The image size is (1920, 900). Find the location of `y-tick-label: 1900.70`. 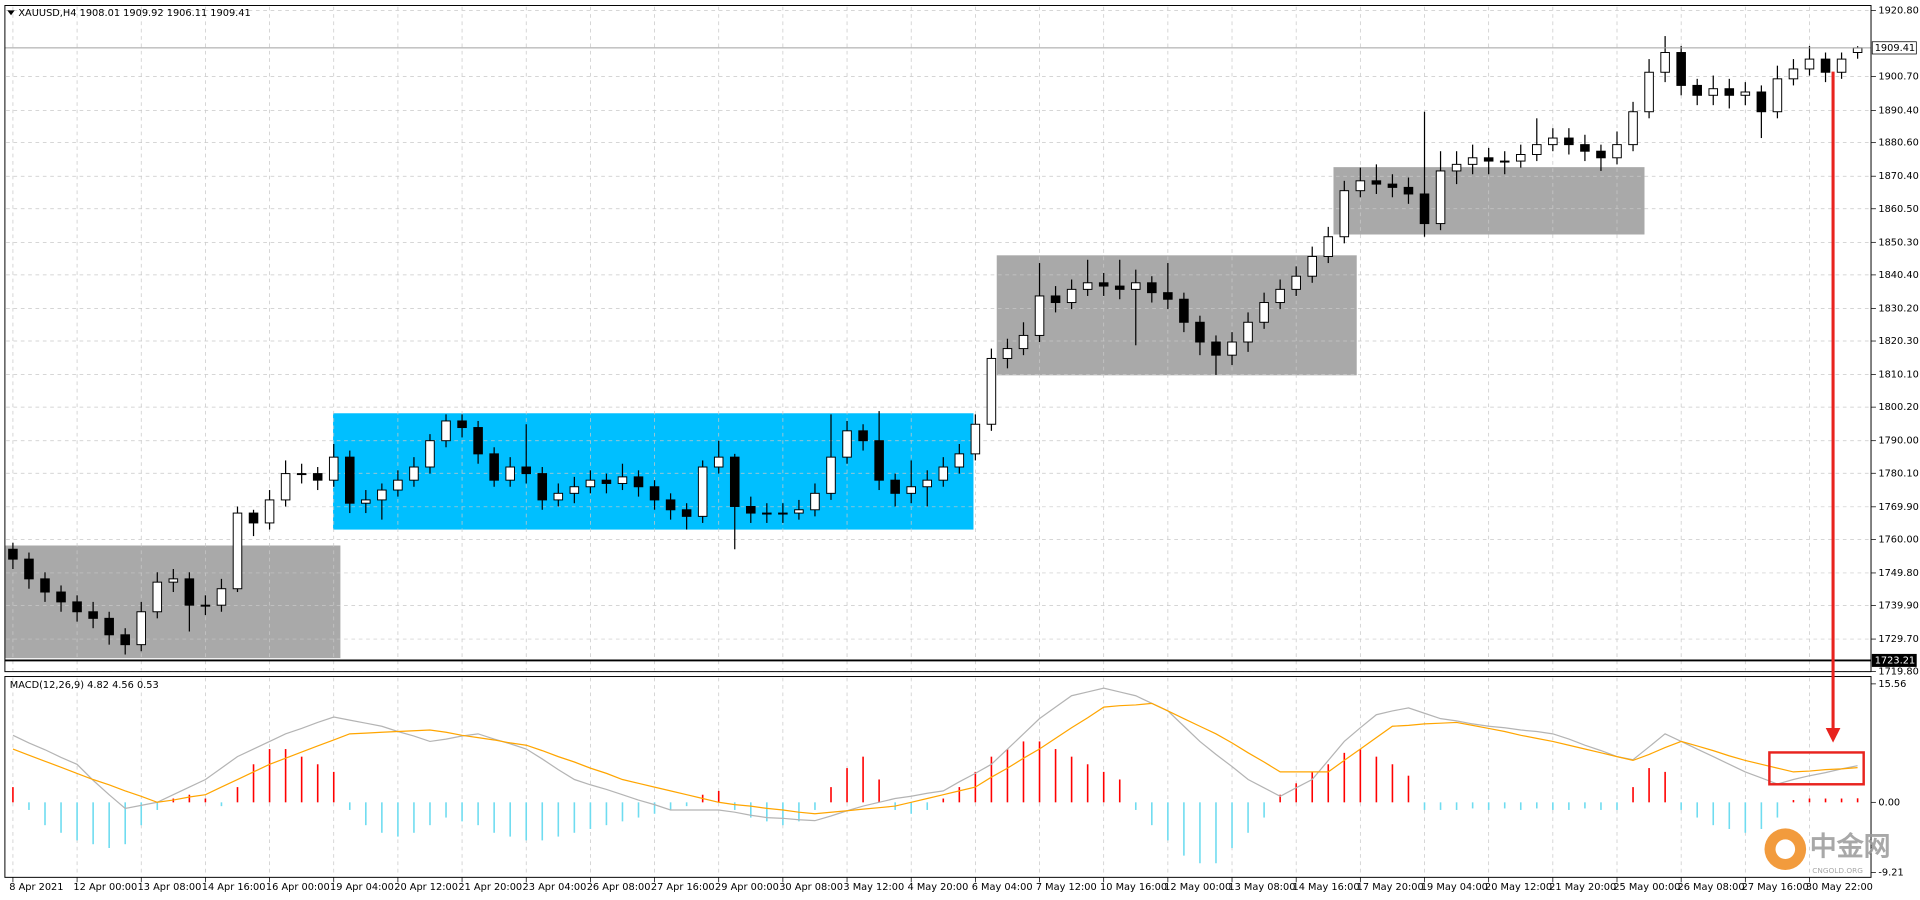

y-tick-label: 1900.70 is located at coordinates (1898, 77).